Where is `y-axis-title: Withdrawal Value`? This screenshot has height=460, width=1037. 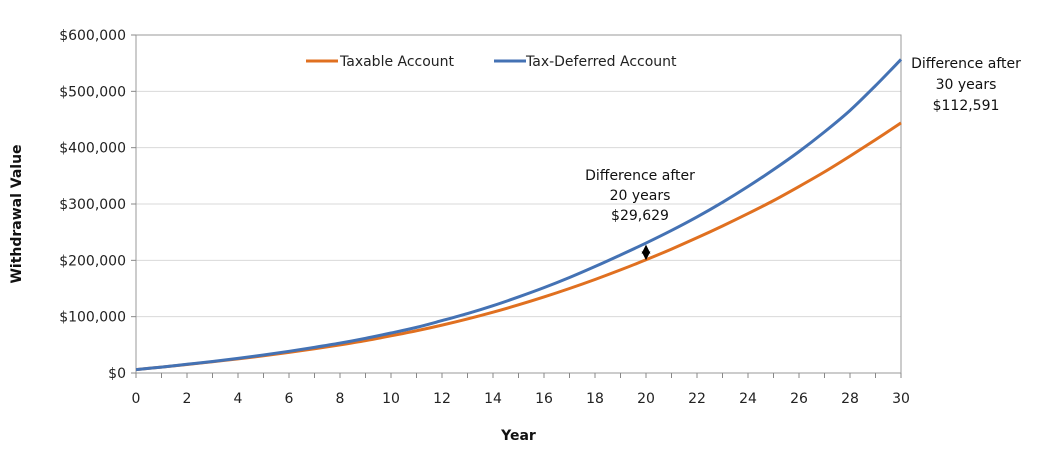
y-axis-title: Withdrawal Value is located at coordinates (17, 213).